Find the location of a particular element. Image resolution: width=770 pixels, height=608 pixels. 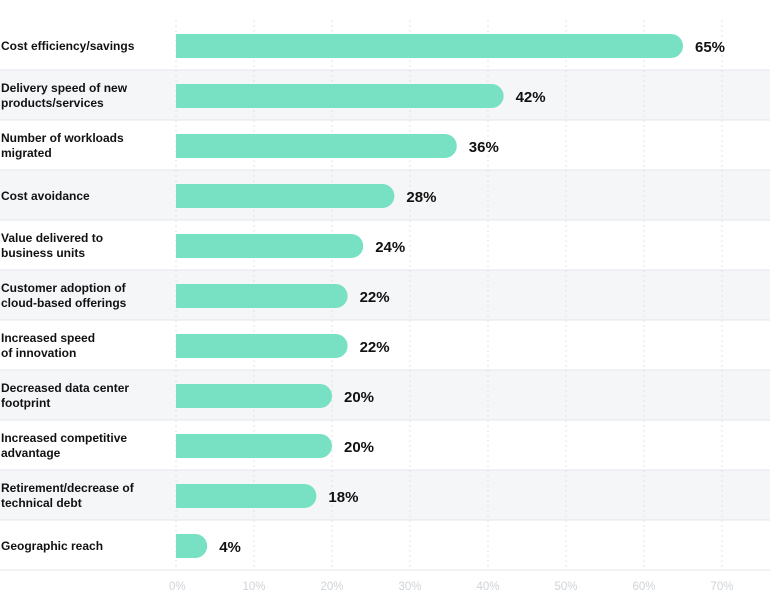

x-tick-label: 60% is located at coordinates (643, 587).